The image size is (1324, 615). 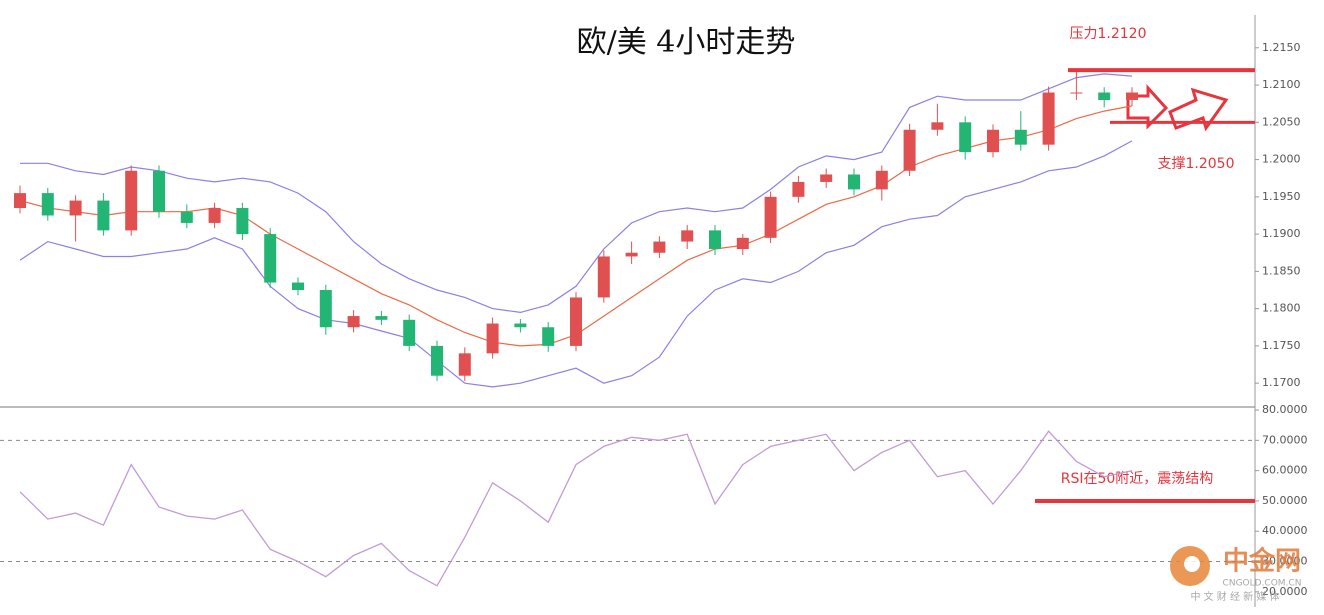 What do you see at coordinates (1137, 479) in the screenshot?
I see `rsi-annotation: RSI在50附近，震荡结构` at bounding box center [1137, 479].